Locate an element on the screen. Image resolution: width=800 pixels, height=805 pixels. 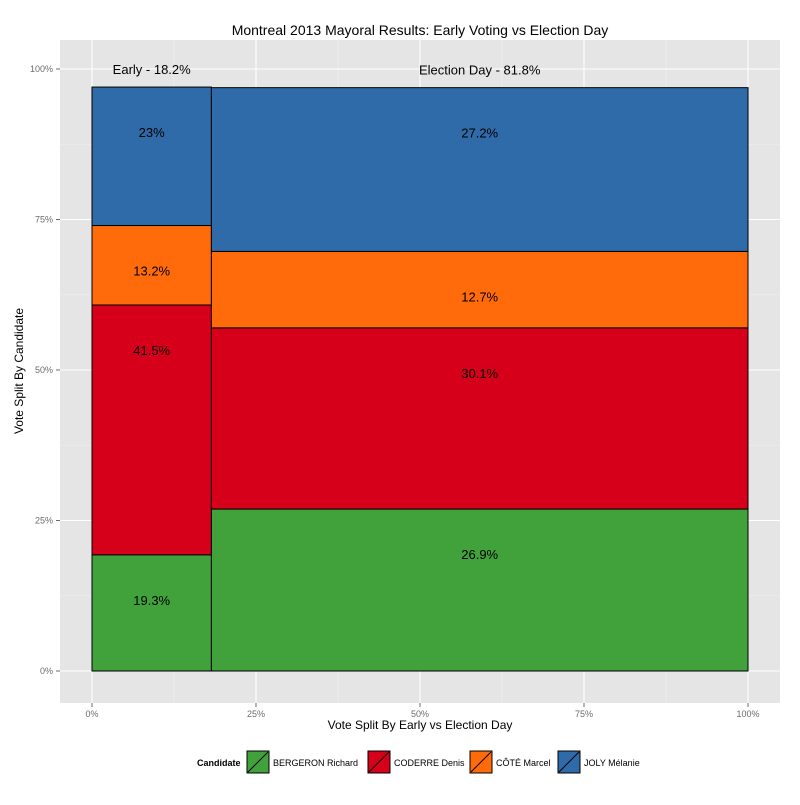
y-tick-label: 50% is located at coordinates (44, 370).